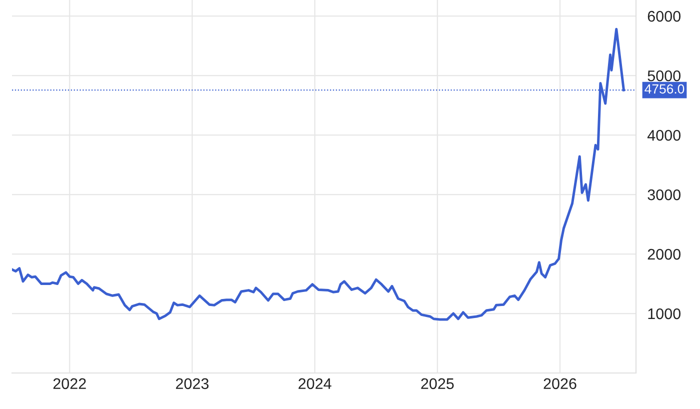 The width and height of the screenshot is (700, 409). What do you see at coordinates (664, 76) in the screenshot?
I see `y-tick-label: 5000` at bounding box center [664, 76].